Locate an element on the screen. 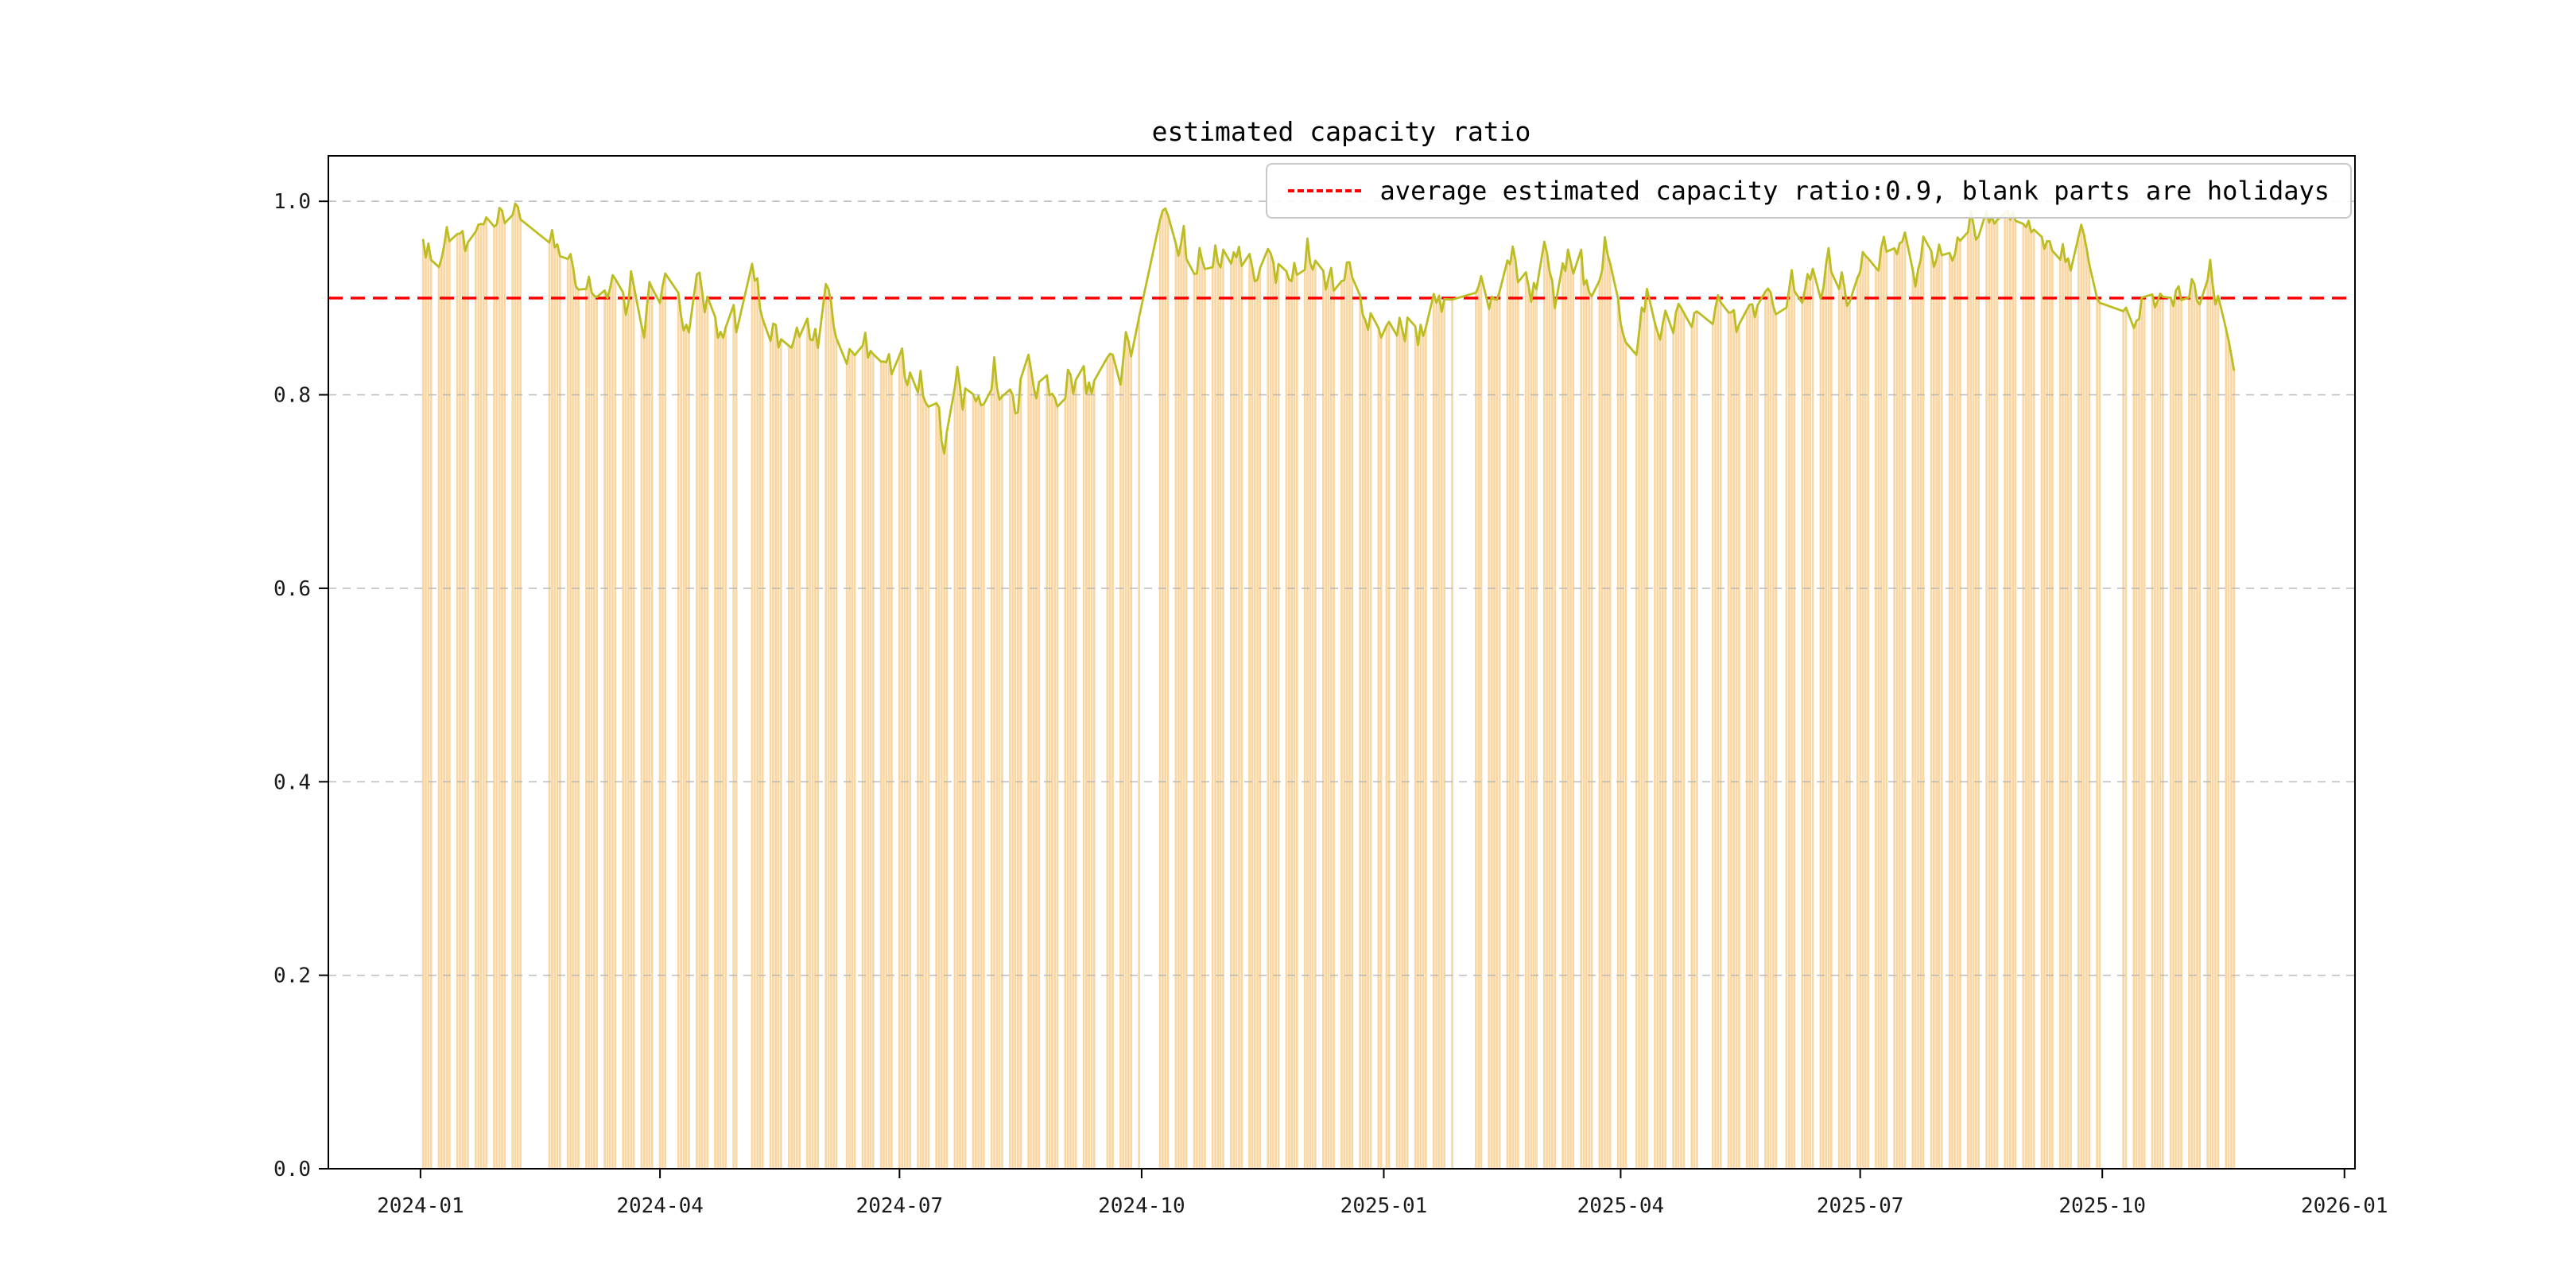 This screenshot has width=2576, height=1288. x-tick-label: 2025-01 is located at coordinates (1384, 1206).